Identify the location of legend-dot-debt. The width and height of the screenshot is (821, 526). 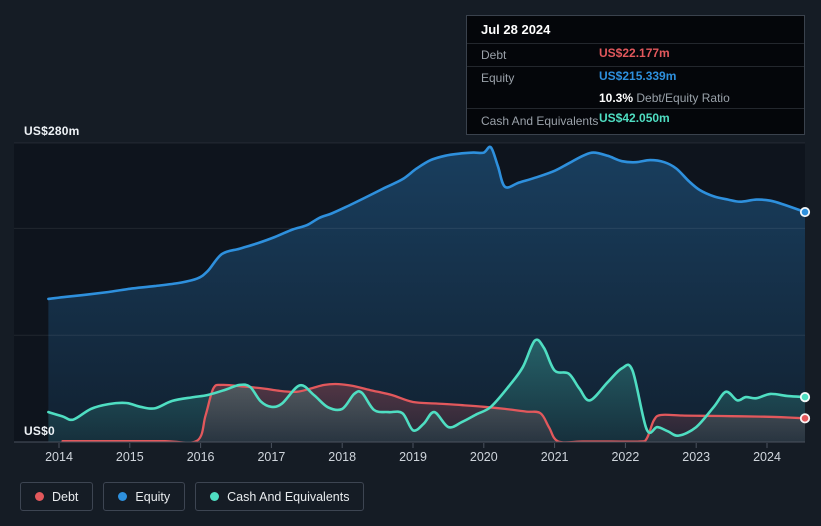
(39, 496).